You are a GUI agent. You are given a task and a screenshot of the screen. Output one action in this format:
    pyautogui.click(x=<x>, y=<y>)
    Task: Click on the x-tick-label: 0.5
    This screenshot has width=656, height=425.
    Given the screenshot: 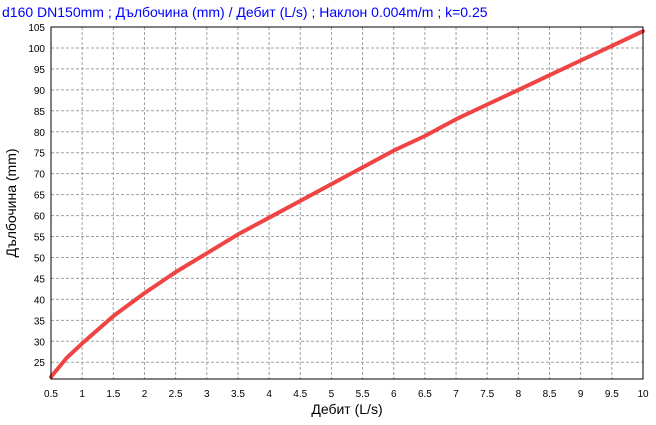 What is the action you would take?
    pyautogui.click(x=51, y=394)
    